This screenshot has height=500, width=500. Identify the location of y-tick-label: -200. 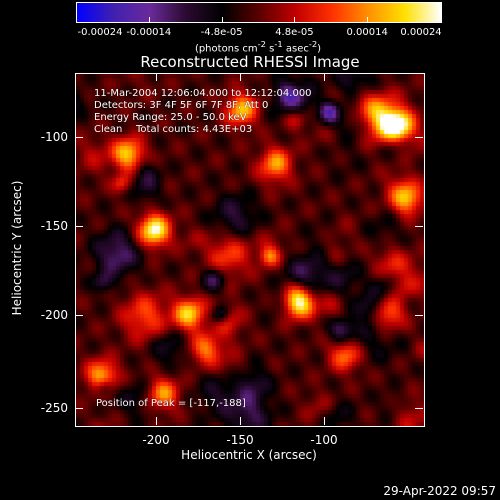
(54, 315).